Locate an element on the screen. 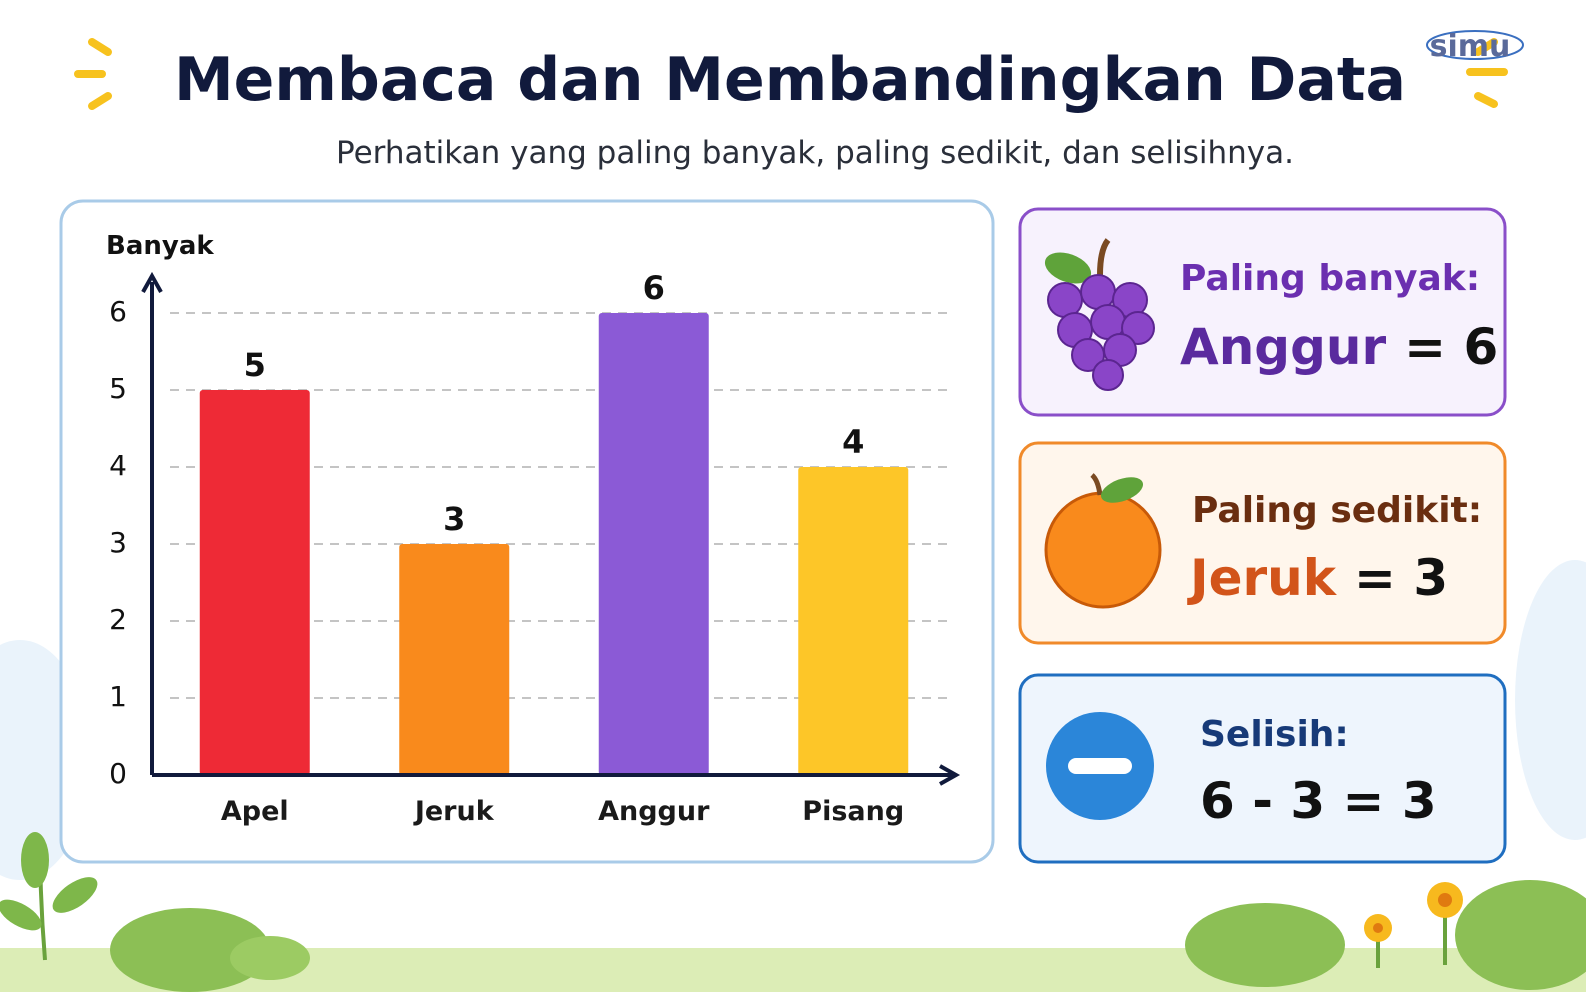 This screenshot has height=992, width=1586. card-name: Anggur is located at coordinates (1283, 347).